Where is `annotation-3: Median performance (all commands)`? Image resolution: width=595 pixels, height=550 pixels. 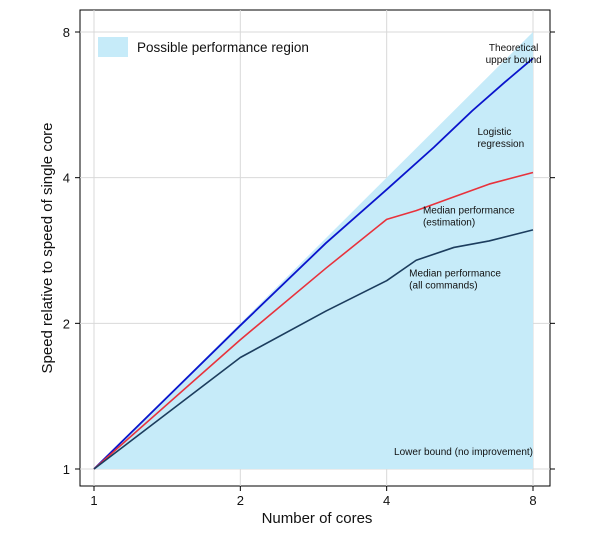
annotation-3: Median performance (all commands) is located at coordinates (455, 279).